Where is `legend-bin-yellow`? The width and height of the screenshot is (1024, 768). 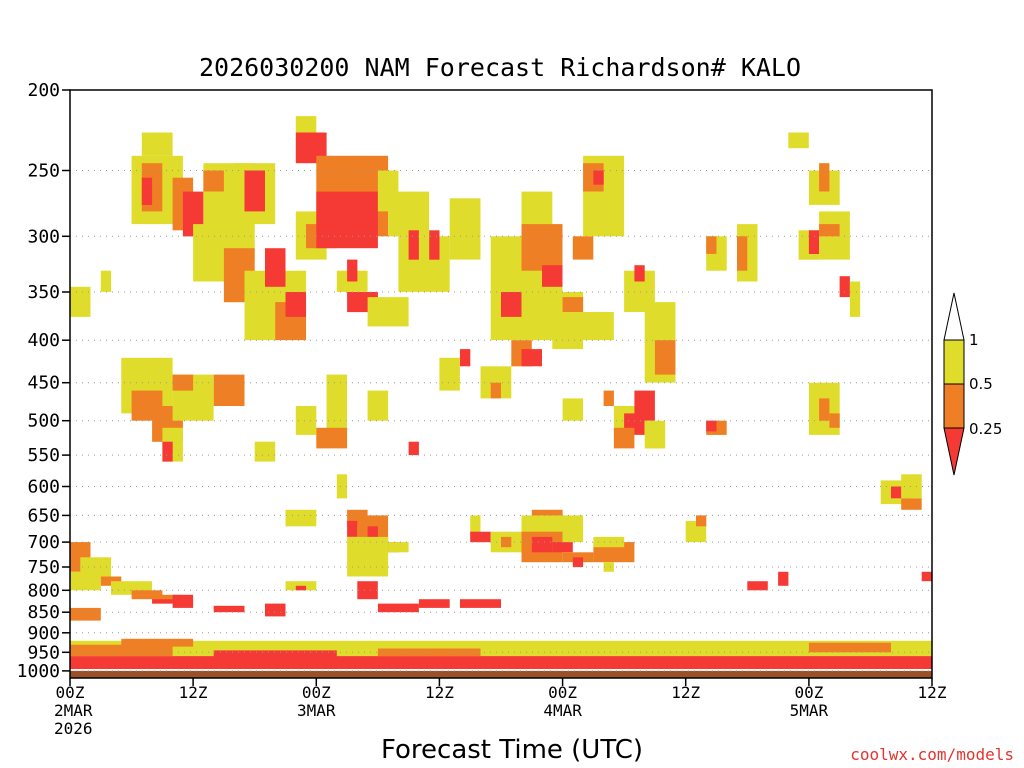 legend-bin-yellow is located at coordinates (954, 362).